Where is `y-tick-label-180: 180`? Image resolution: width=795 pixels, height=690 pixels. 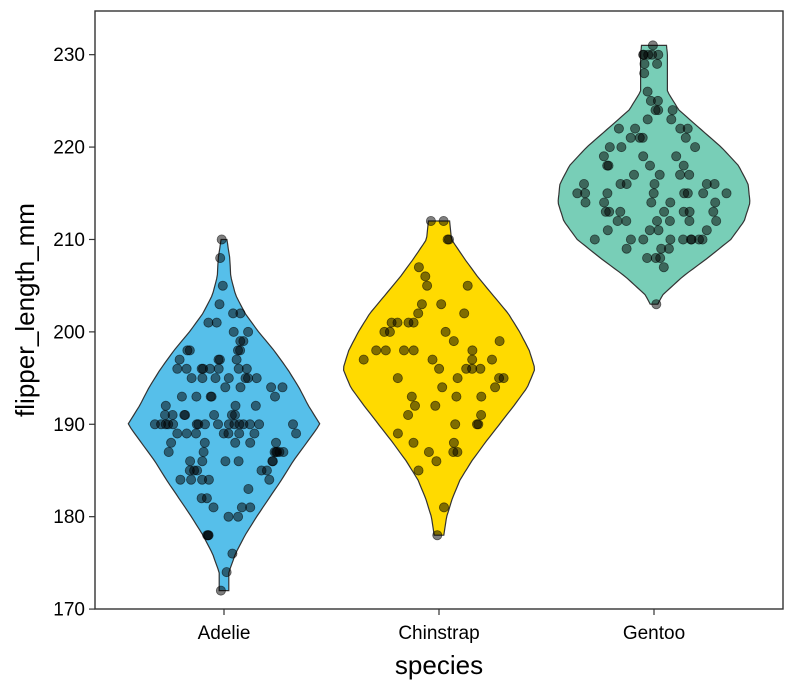
y-tick-label-180: 180 is located at coordinates (69, 517).